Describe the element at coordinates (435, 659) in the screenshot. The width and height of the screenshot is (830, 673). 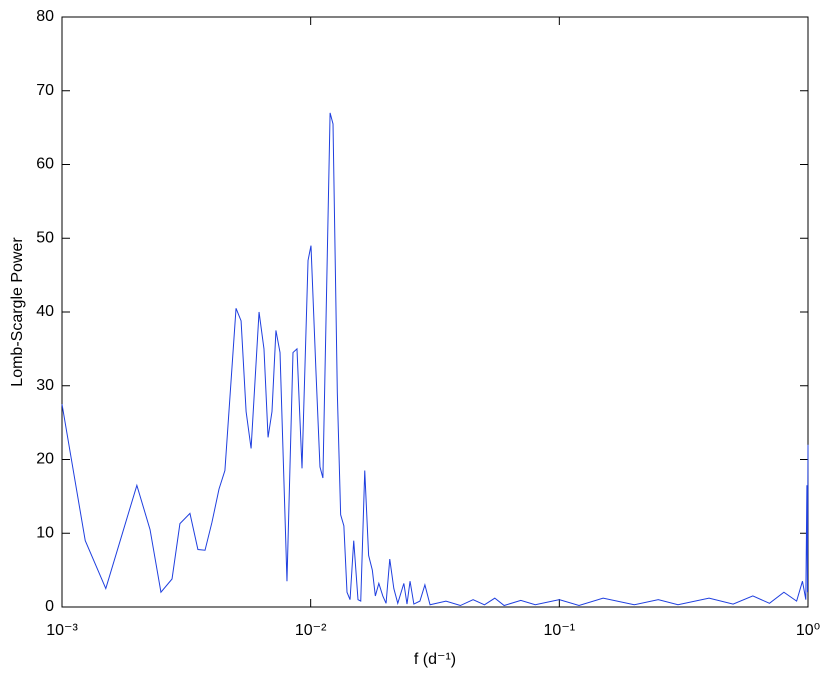
I see `x-axis-label: f (d⁻¹)` at that location.